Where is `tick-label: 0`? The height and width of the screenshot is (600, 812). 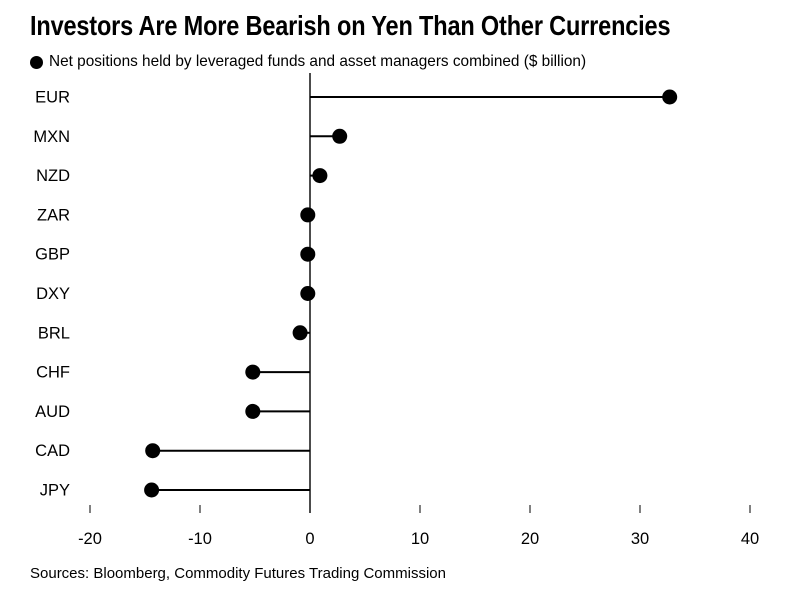 tick-label: 0 is located at coordinates (309, 539).